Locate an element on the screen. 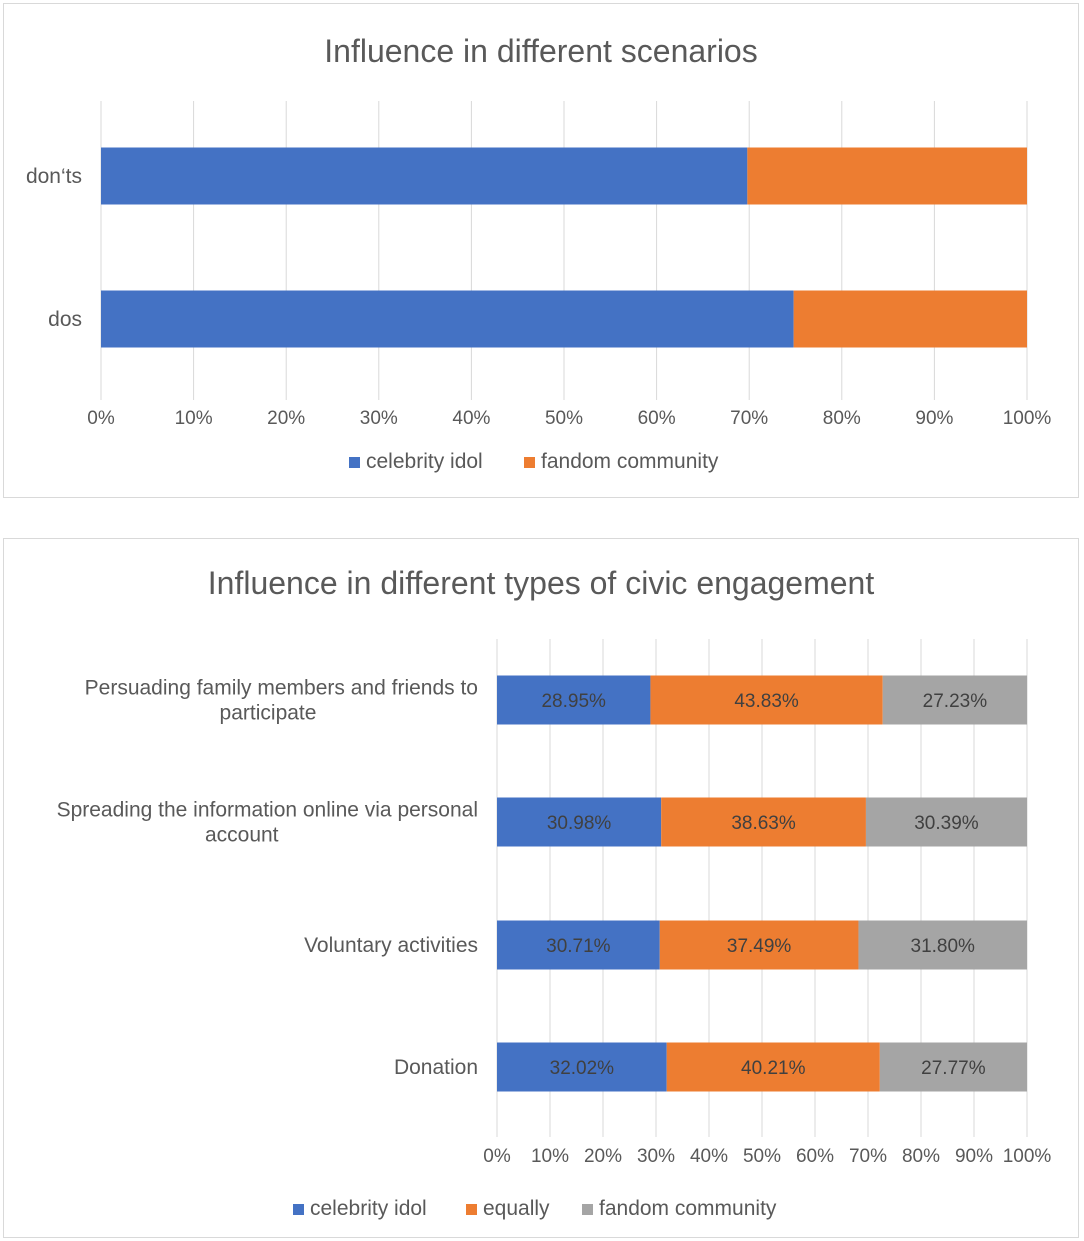  scenarios-x-tick-label: 50% is located at coordinates (564, 418).